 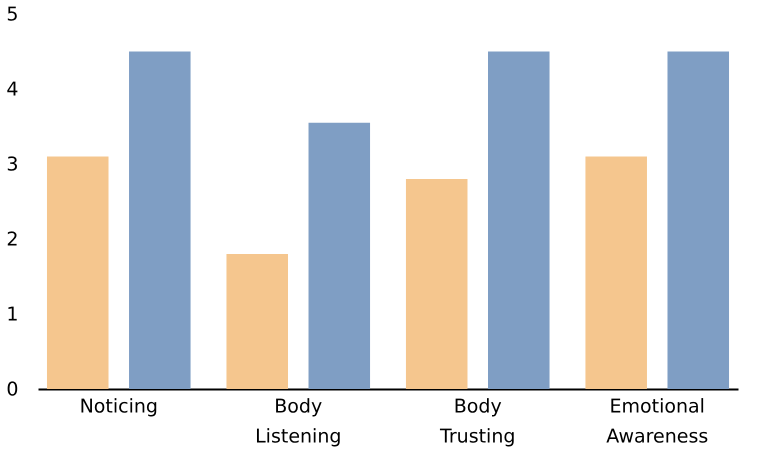 What do you see at coordinates (12, 239) in the screenshot?
I see `y-tick-label: 2` at bounding box center [12, 239].